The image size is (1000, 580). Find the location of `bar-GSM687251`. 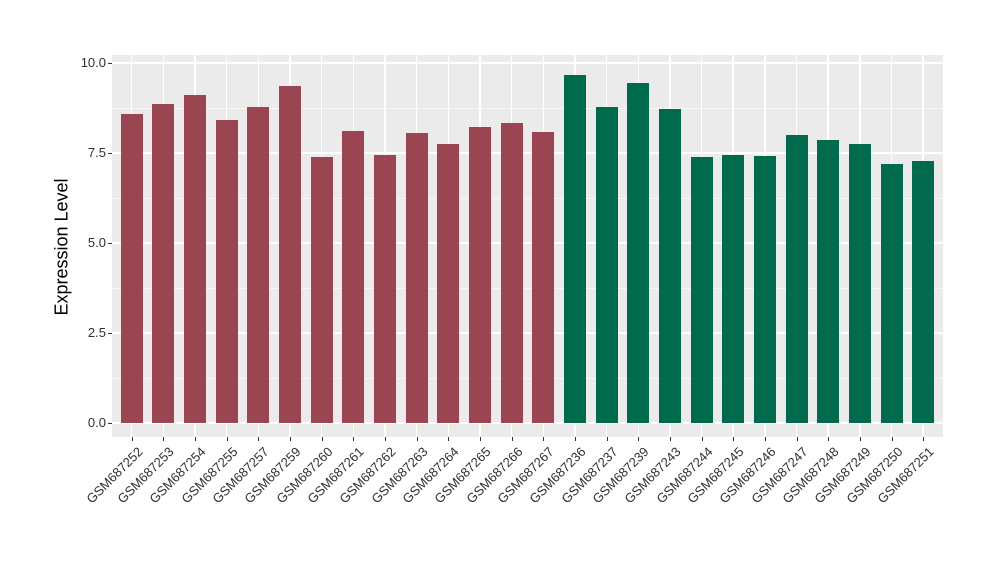

bar-GSM687251 is located at coordinates (923, 291).